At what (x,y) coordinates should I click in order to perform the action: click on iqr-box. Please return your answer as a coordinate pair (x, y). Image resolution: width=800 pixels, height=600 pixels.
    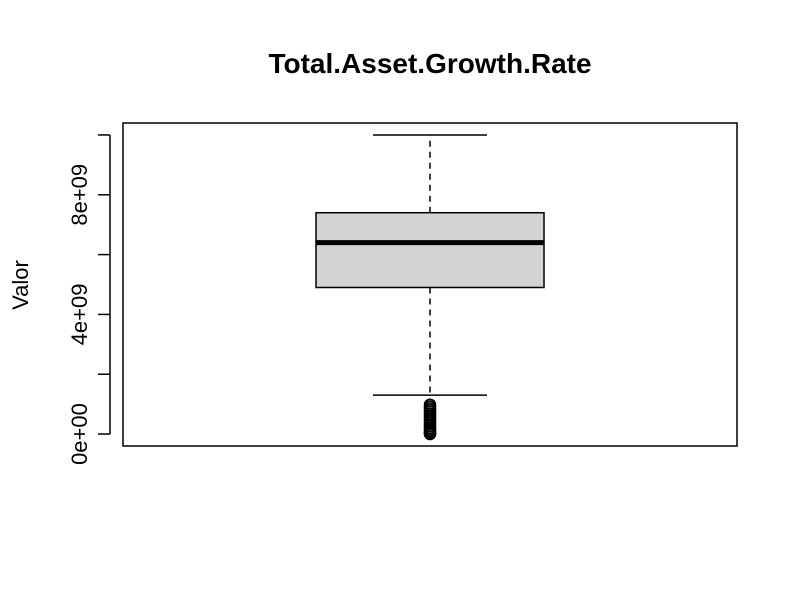
    Looking at the image, I should click on (430, 250).